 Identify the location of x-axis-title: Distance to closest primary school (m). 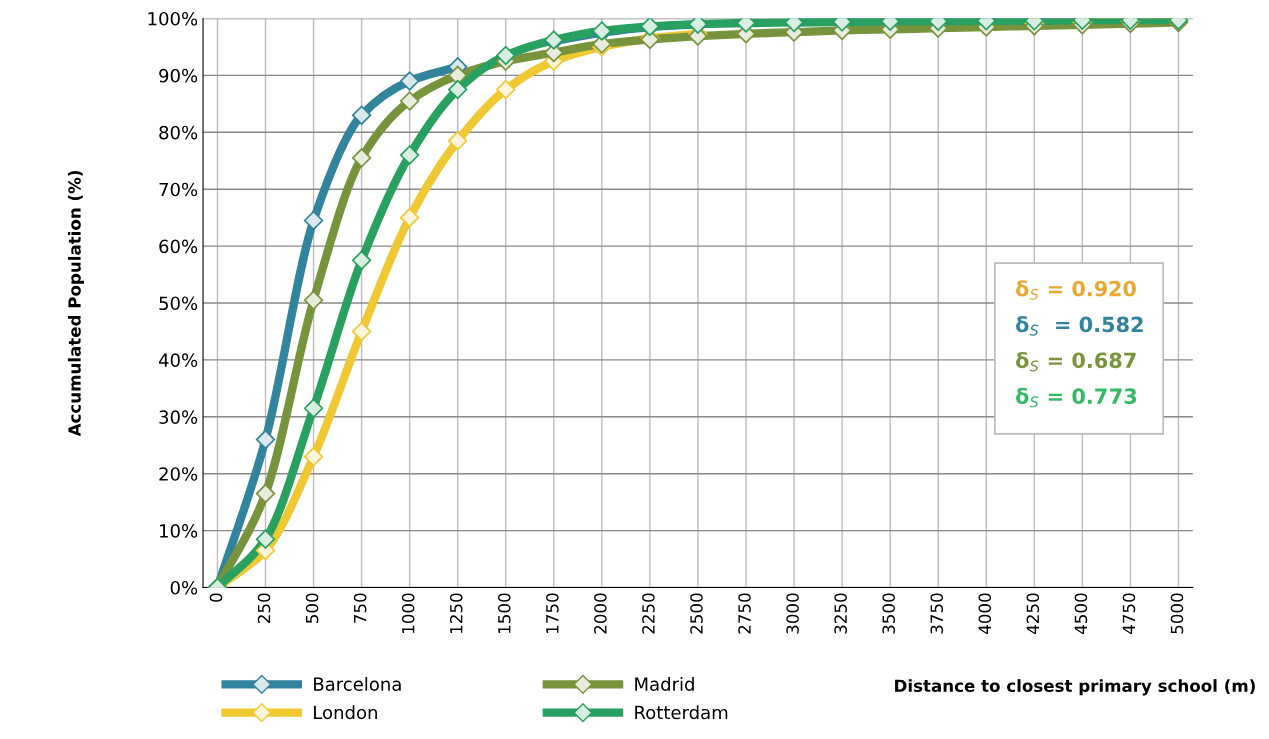
(1075, 687).